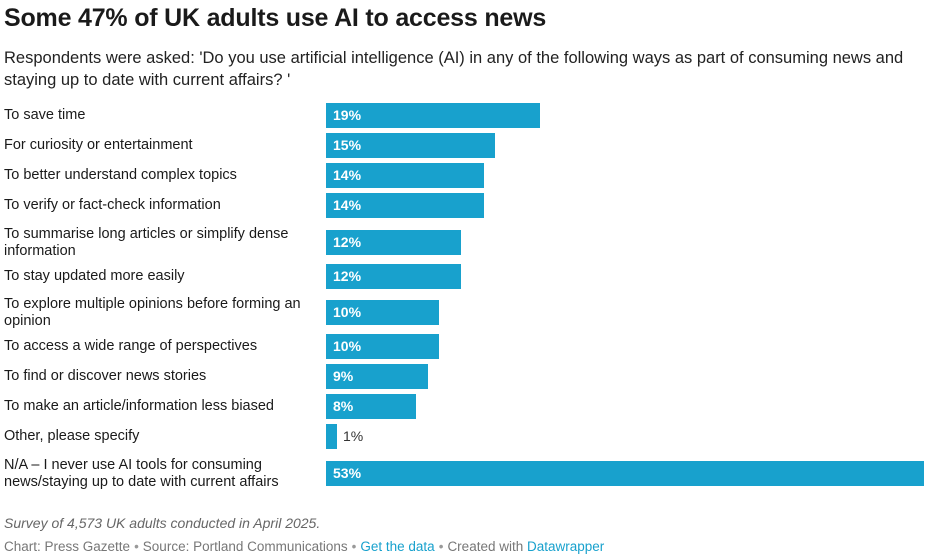 The width and height of the screenshot is (935, 560). Describe the element at coordinates (94, 275) in the screenshot. I see `category-label: To stay updated more easily` at that location.